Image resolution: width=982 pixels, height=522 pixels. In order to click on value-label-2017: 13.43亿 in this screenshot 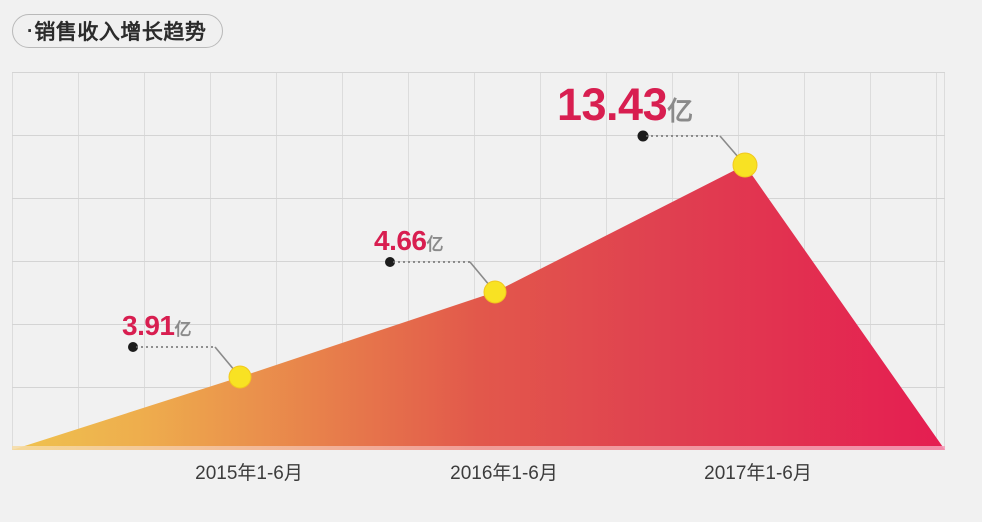, I will do `click(625, 104)`.